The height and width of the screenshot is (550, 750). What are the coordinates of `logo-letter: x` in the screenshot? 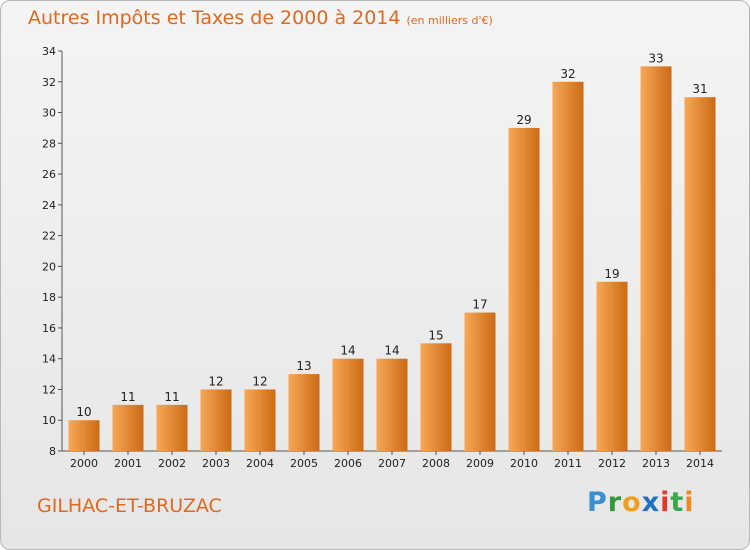 It's located at (651, 502).